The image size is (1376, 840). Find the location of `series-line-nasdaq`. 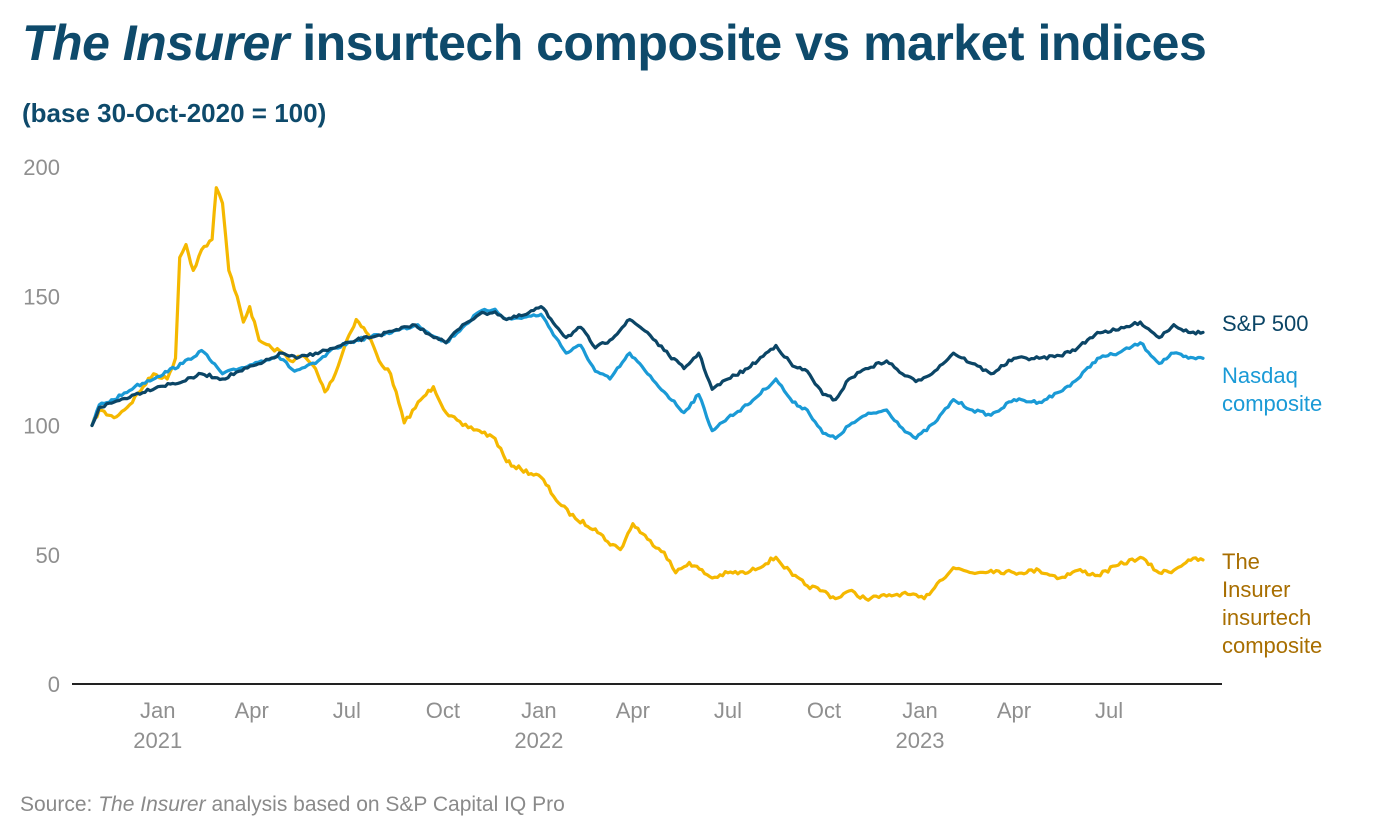

series-line-nasdaq is located at coordinates (647, 373).